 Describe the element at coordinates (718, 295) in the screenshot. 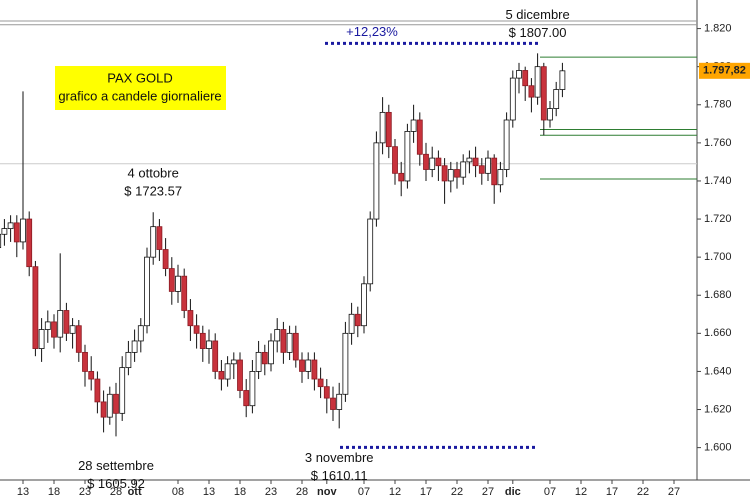

I see `y-tick-label: 1.680` at that location.